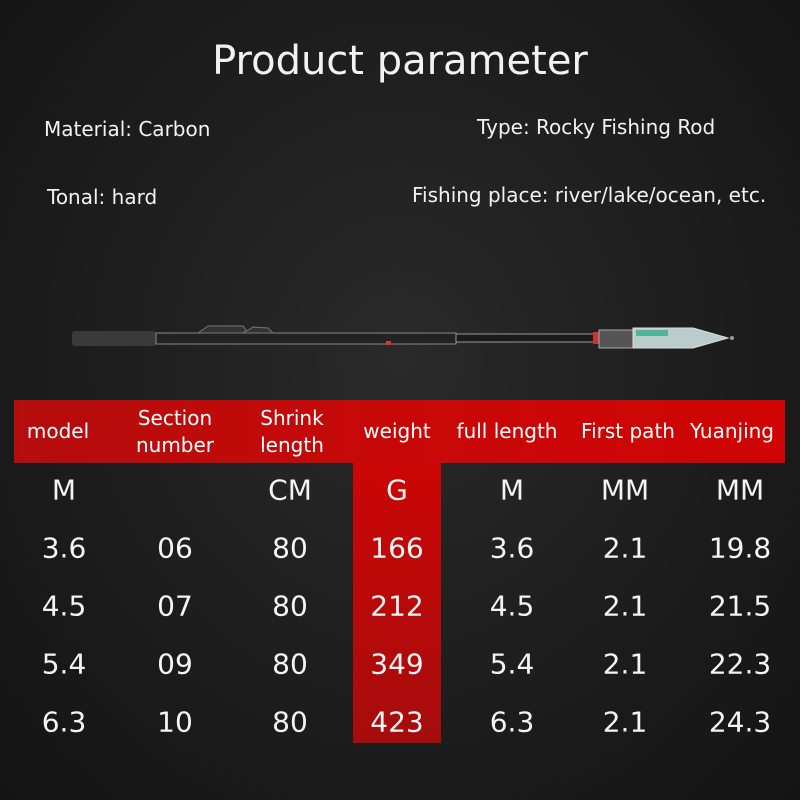 This screenshot has height=800, width=800. I want to click on weight-column-highlight, so click(397, 603).